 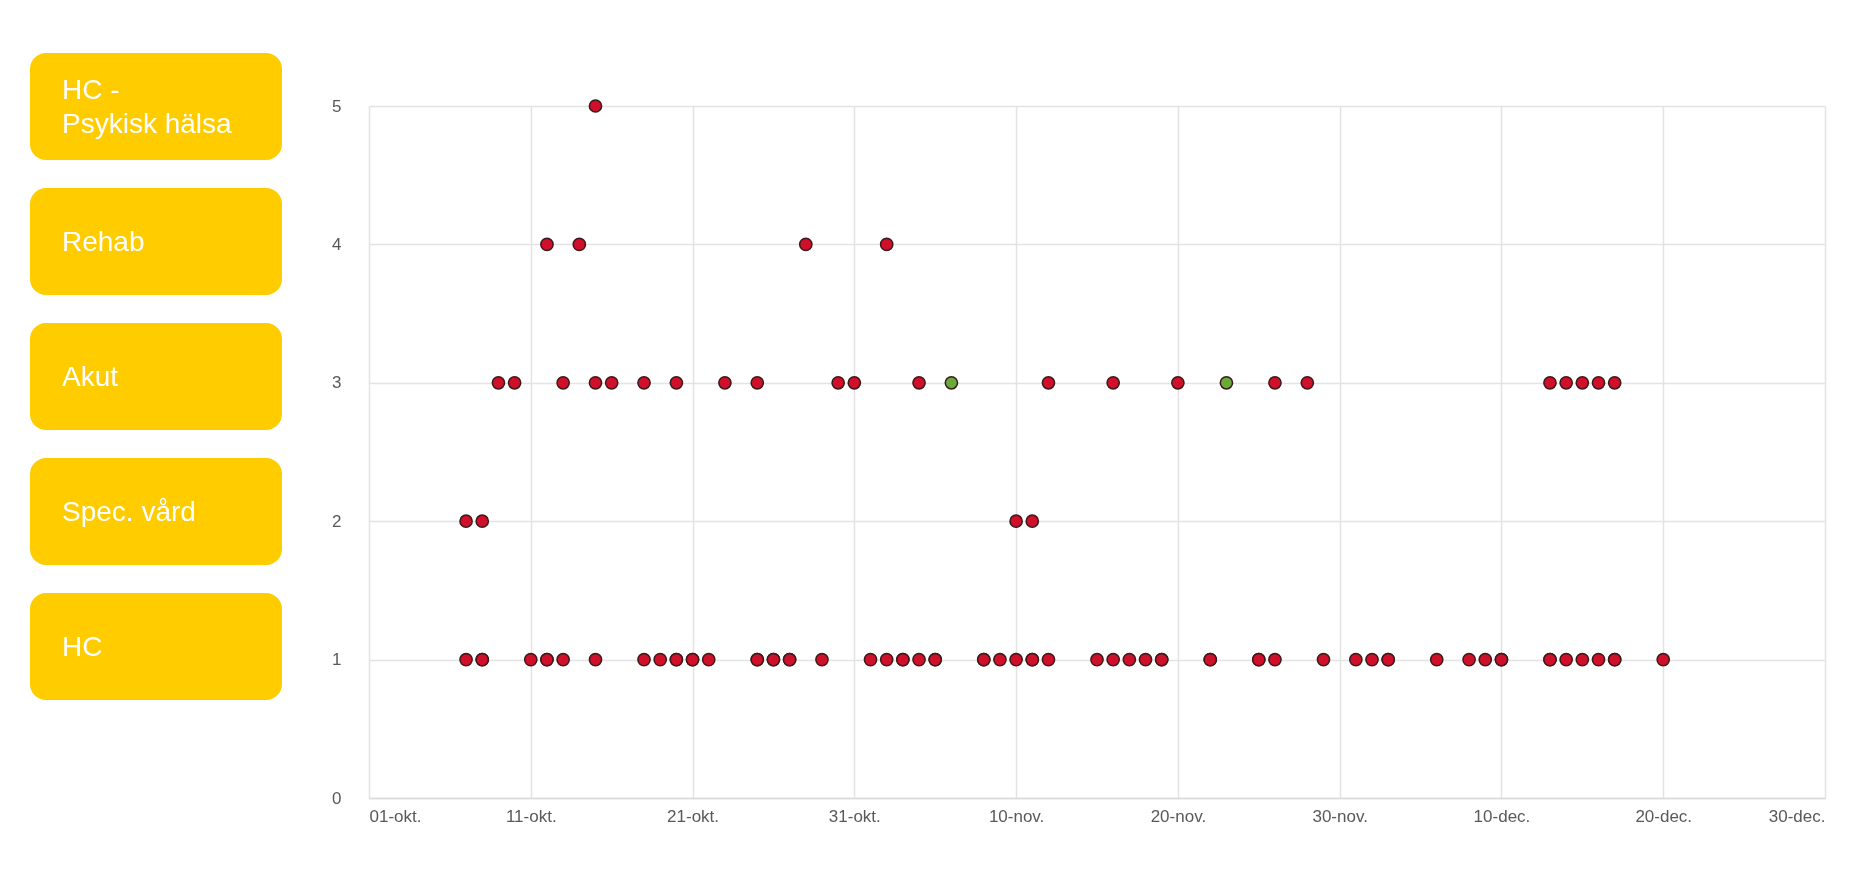 I want to click on x-tick-label: 11-okt., so click(x=531, y=816).